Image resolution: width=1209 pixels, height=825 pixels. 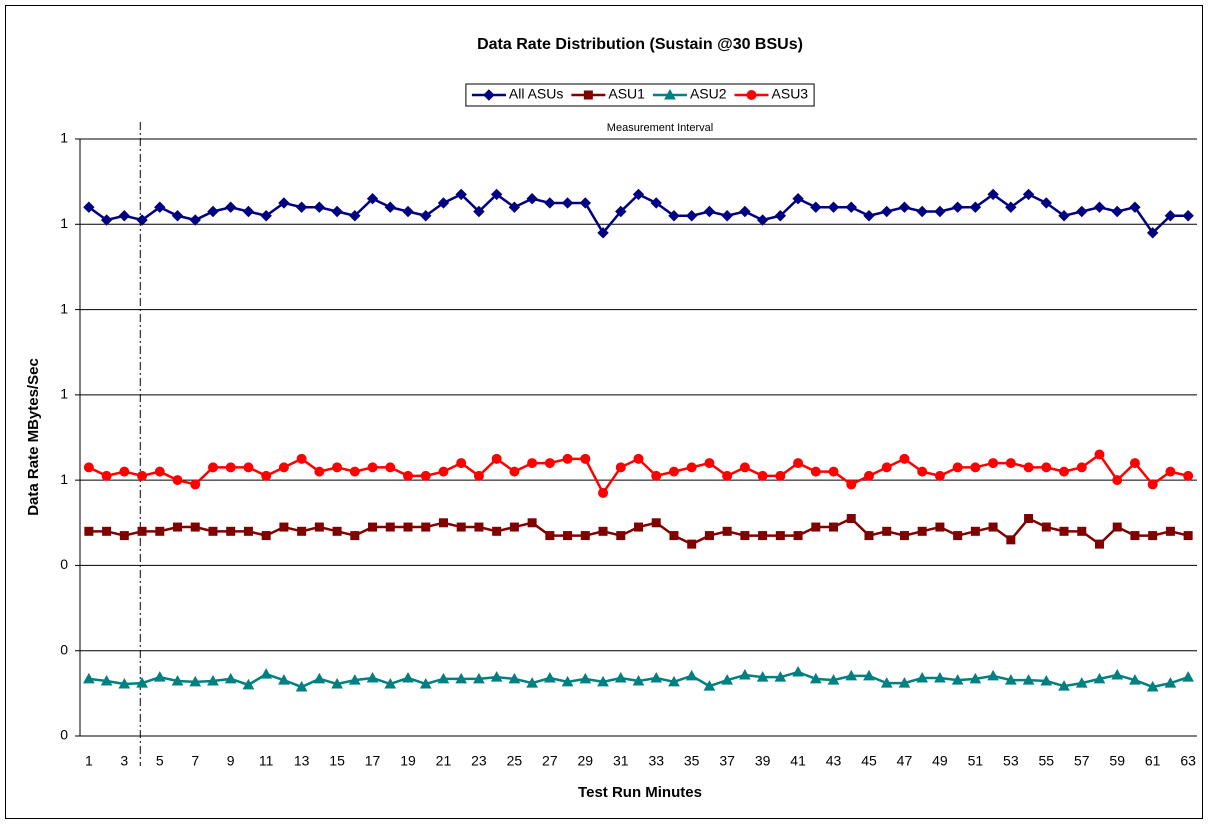 I want to click on x-tick-label: 39, so click(x=763, y=761).